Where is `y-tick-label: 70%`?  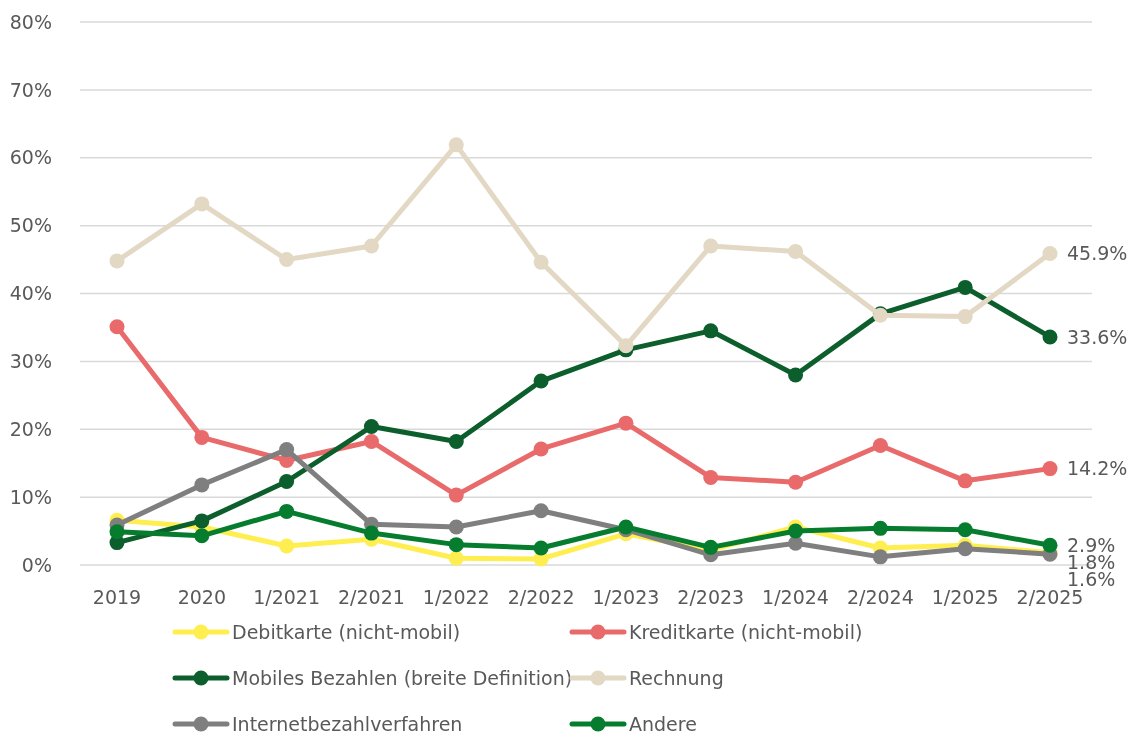
y-tick-label: 70% is located at coordinates (30, 89).